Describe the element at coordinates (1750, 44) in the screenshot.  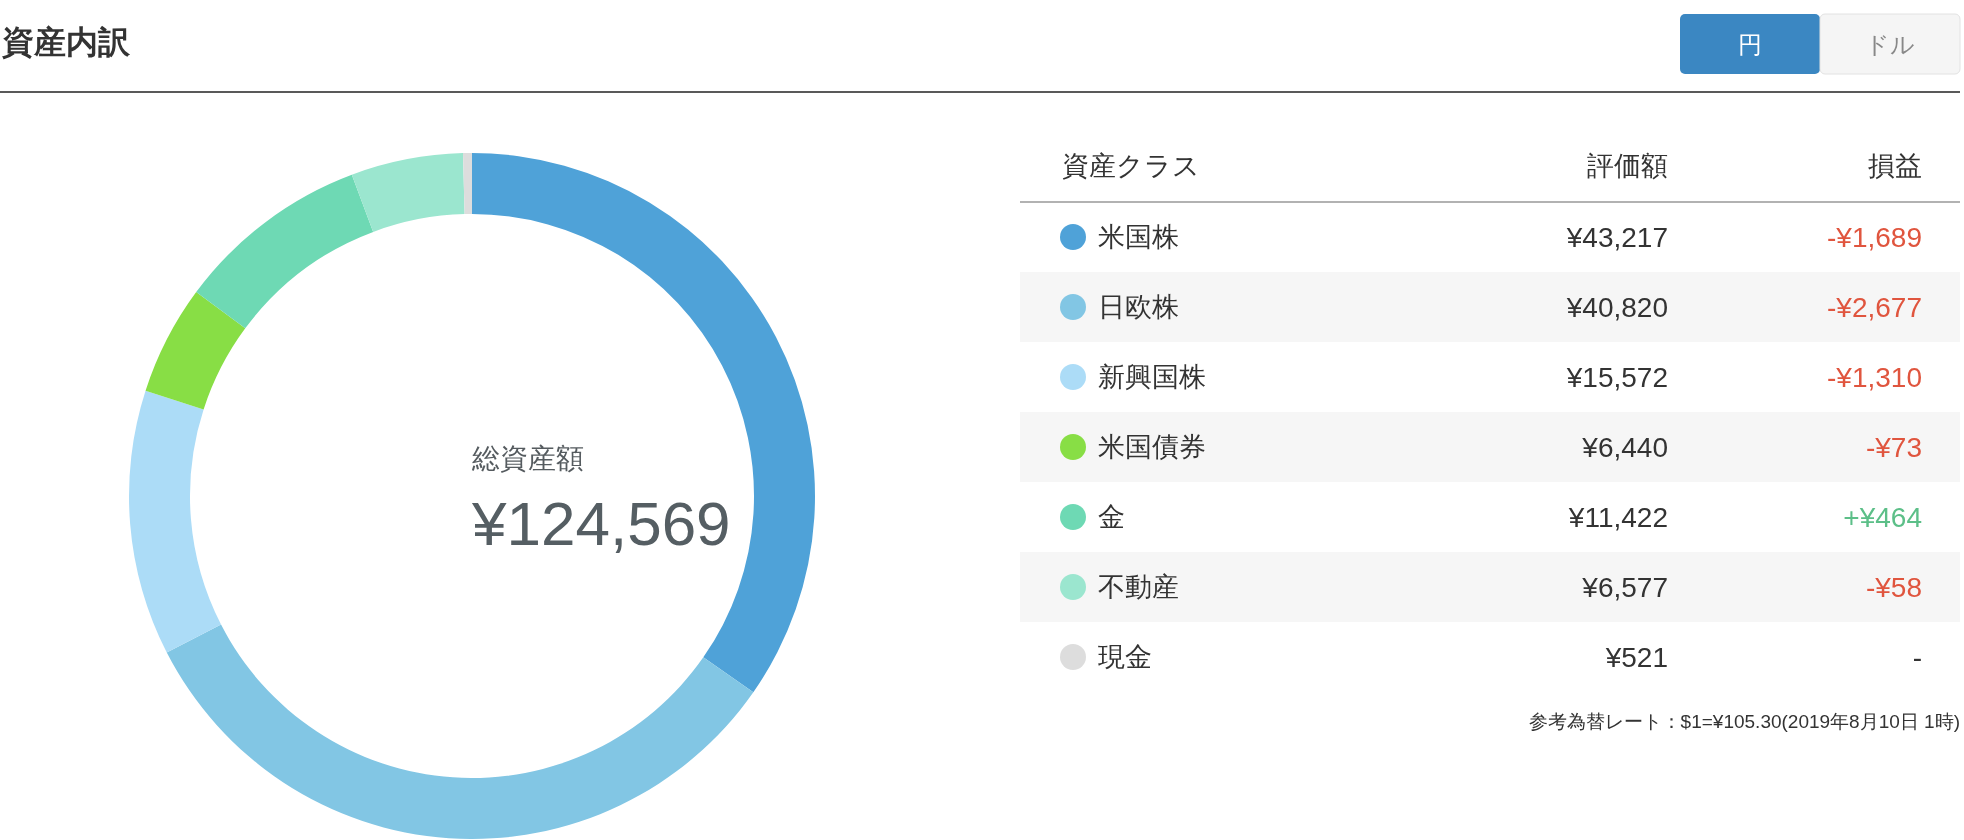
I see `toggle-button-yen: 円` at that location.